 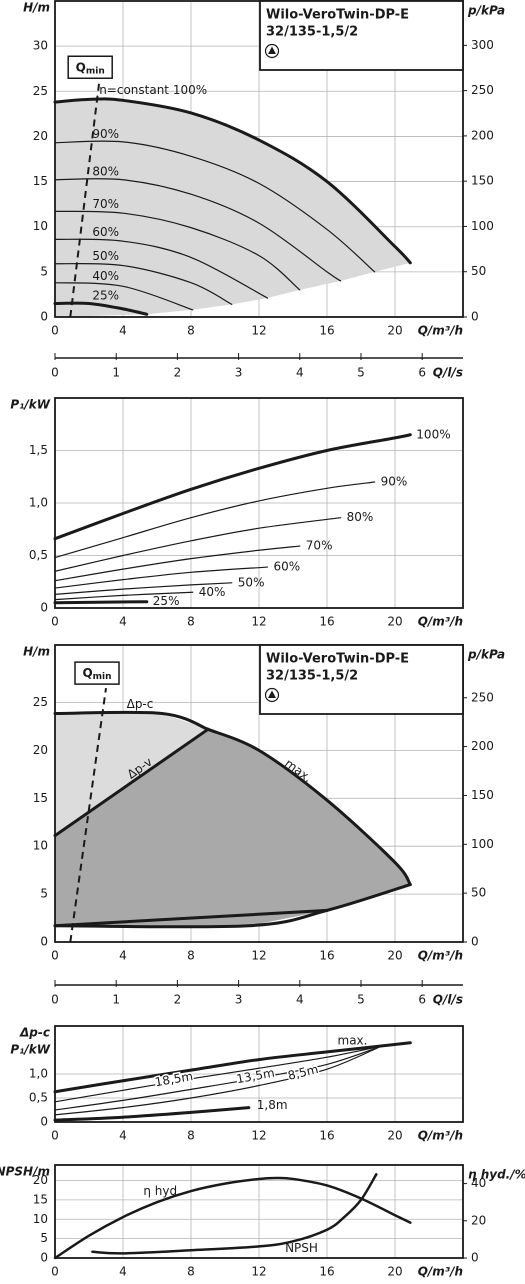 What do you see at coordinates (337, 15) in the screenshot?
I see `info-text: Wilo-VeroTwin-DP-E` at bounding box center [337, 15].